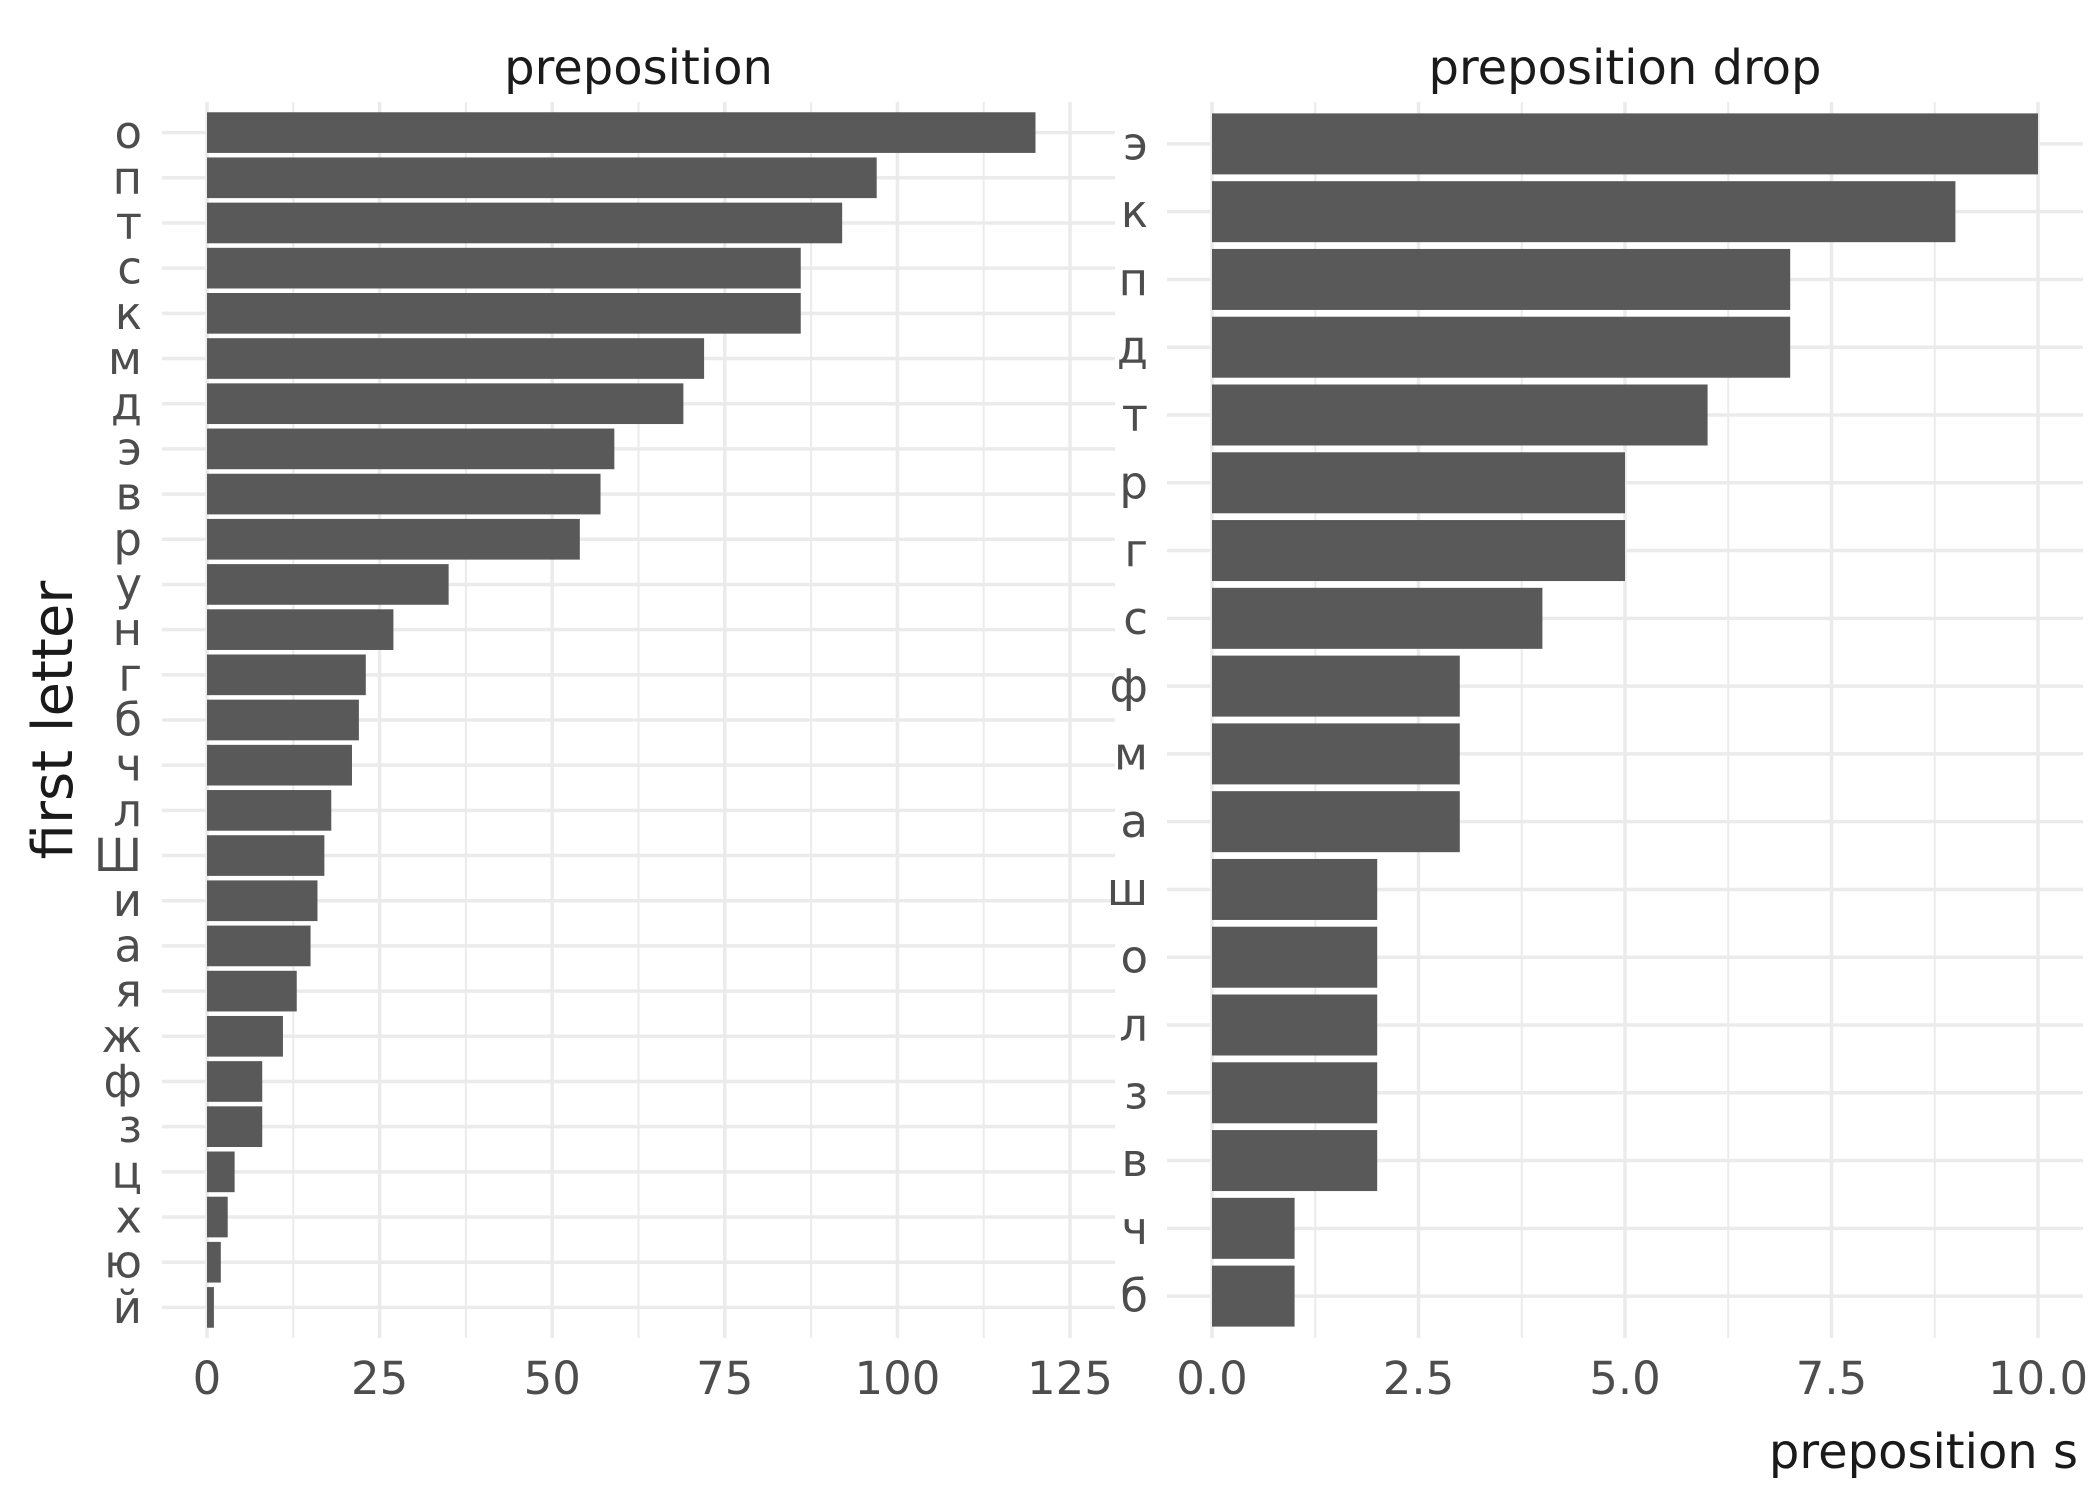 Image resolution: width=2100 pixels, height=1500 pixels. What do you see at coordinates (118, 855) in the screenshot?
I see `y-tick-label: Ш` at bounding box center [118, 855].